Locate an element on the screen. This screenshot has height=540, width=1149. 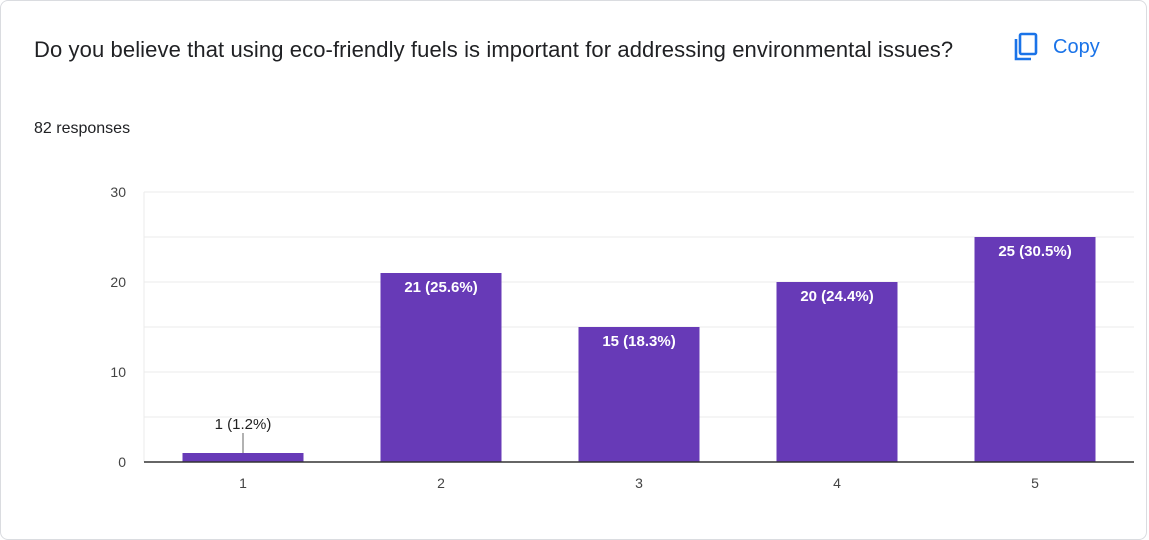
x-tick-label: 3 is located at coordinates (639, 483).